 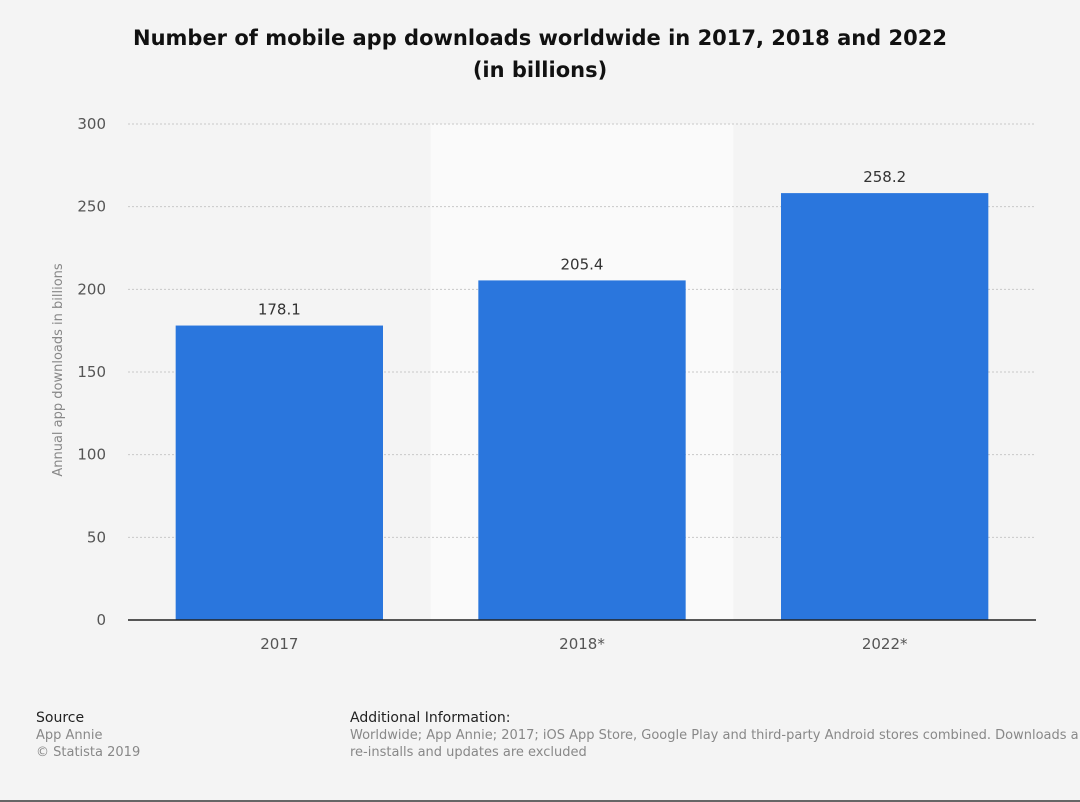 I want to click on y-tick-label: 50, so click(x=96, y=537).